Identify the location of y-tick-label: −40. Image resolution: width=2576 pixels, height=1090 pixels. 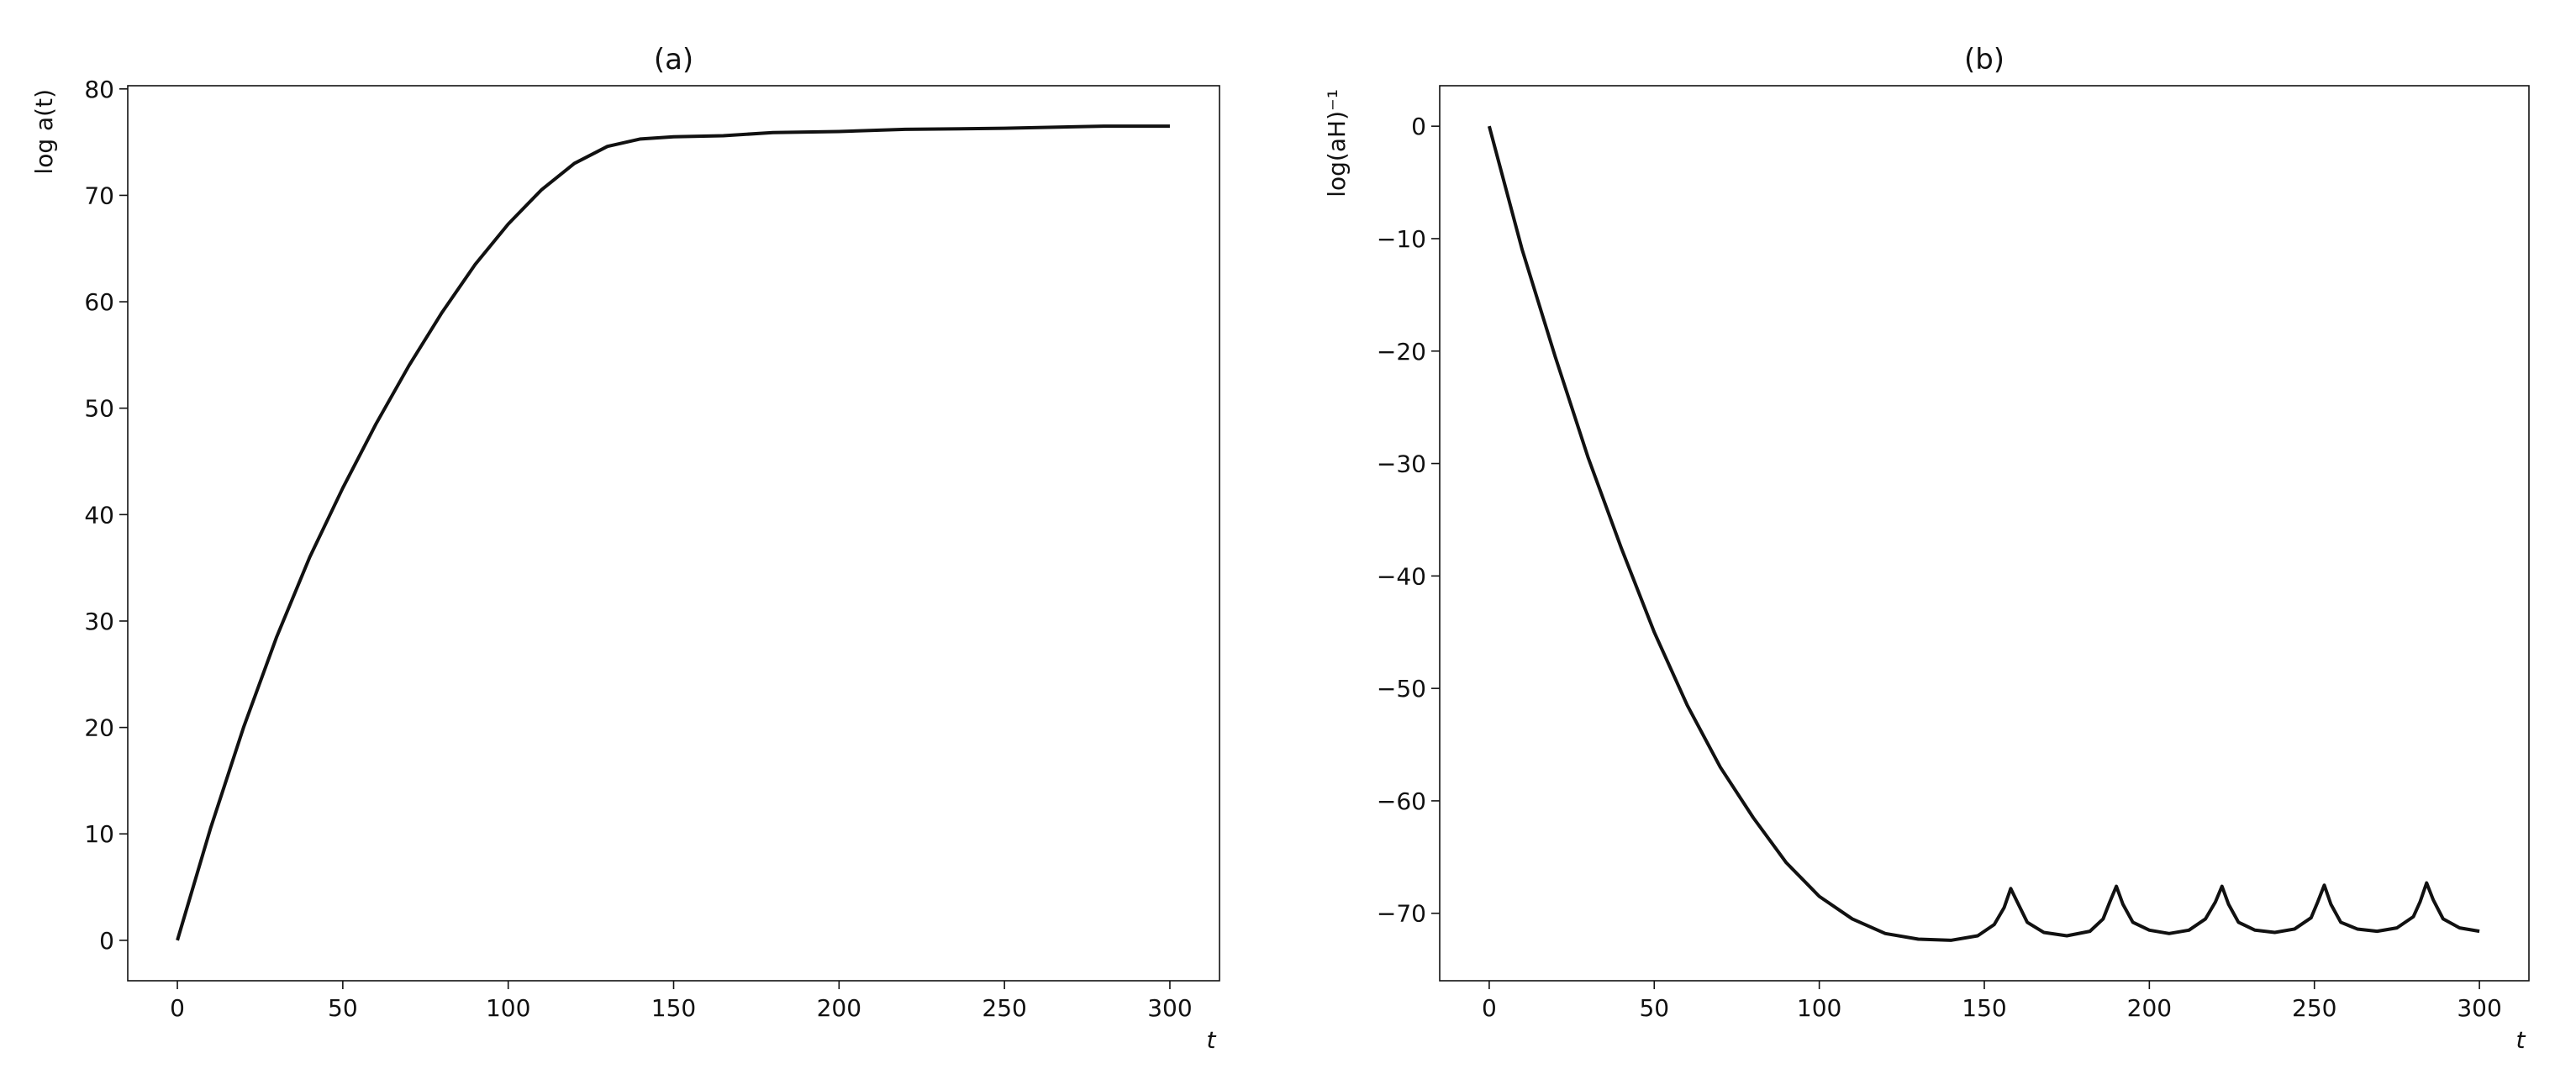
(1401, 576).